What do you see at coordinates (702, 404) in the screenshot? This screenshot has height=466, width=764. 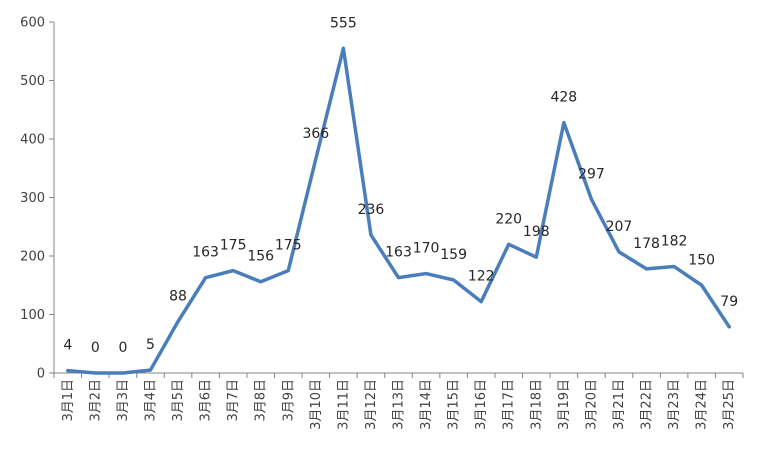 I see `x-tick-label: 3月24日` at bounding box center [702, 404].